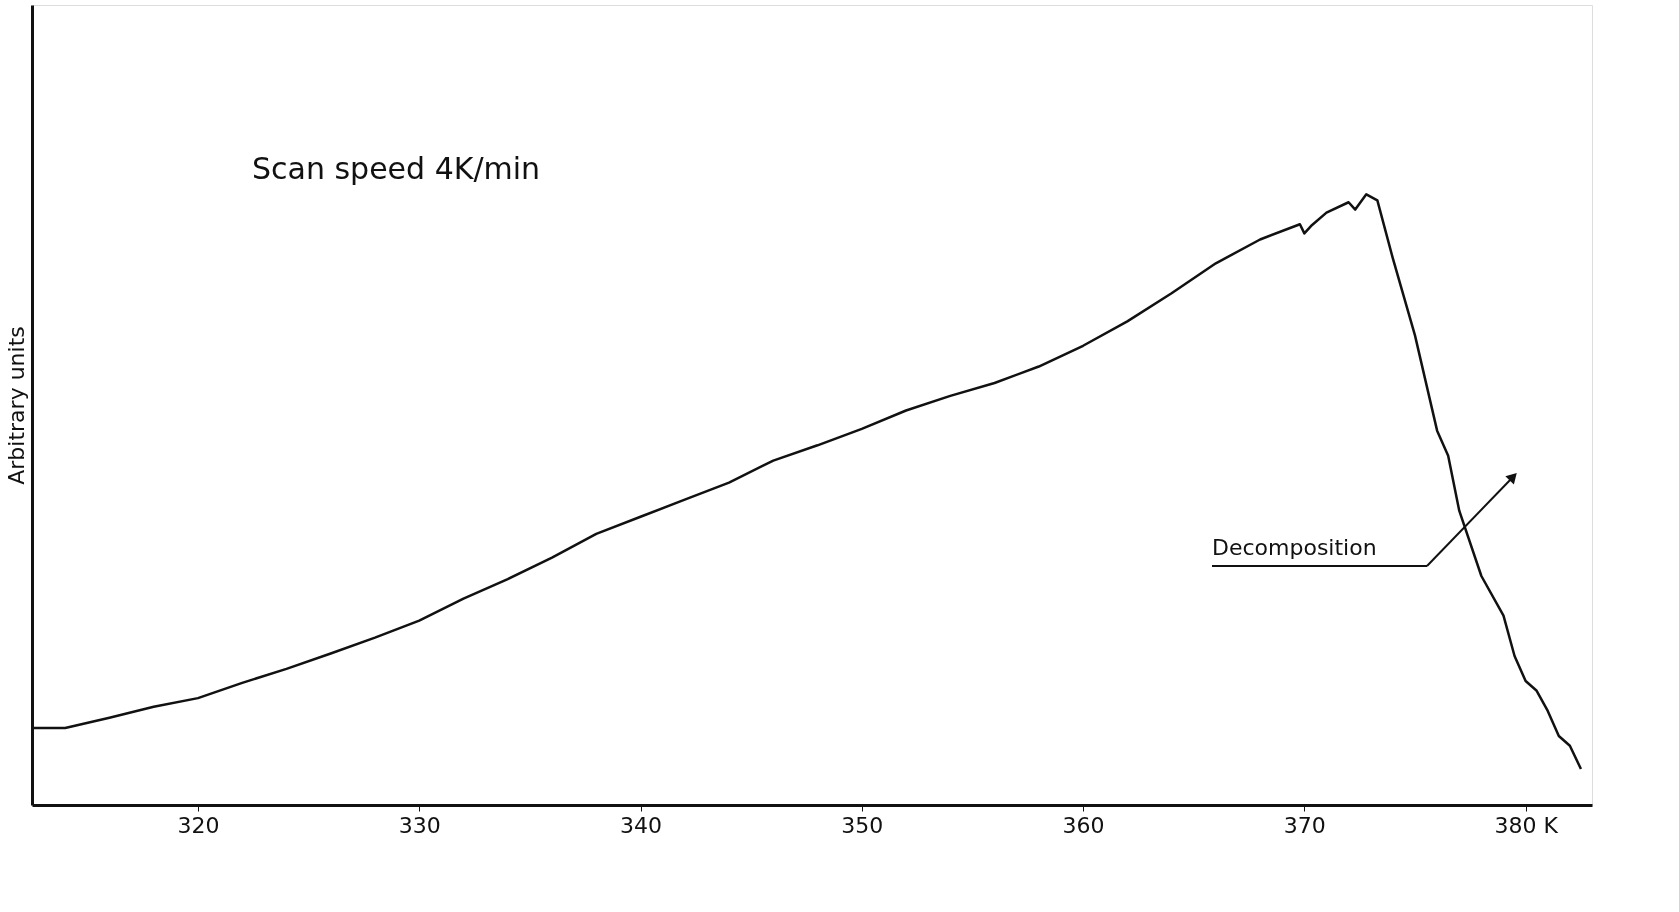  What do you see at coordinates (419, 825) in the screenshot?
I see `x-tick-label: 330` at bounding box center [419, 825].